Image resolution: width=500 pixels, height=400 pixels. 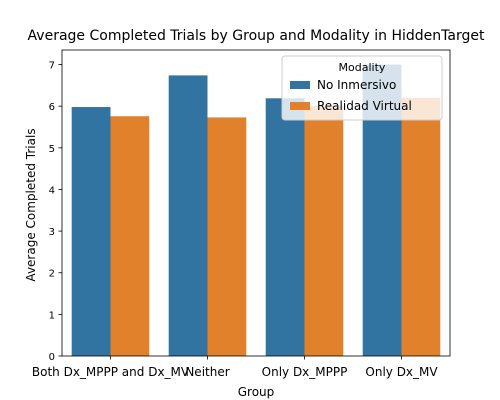 I want to click on y-tick-label: 5, so click(x=52, y=149).